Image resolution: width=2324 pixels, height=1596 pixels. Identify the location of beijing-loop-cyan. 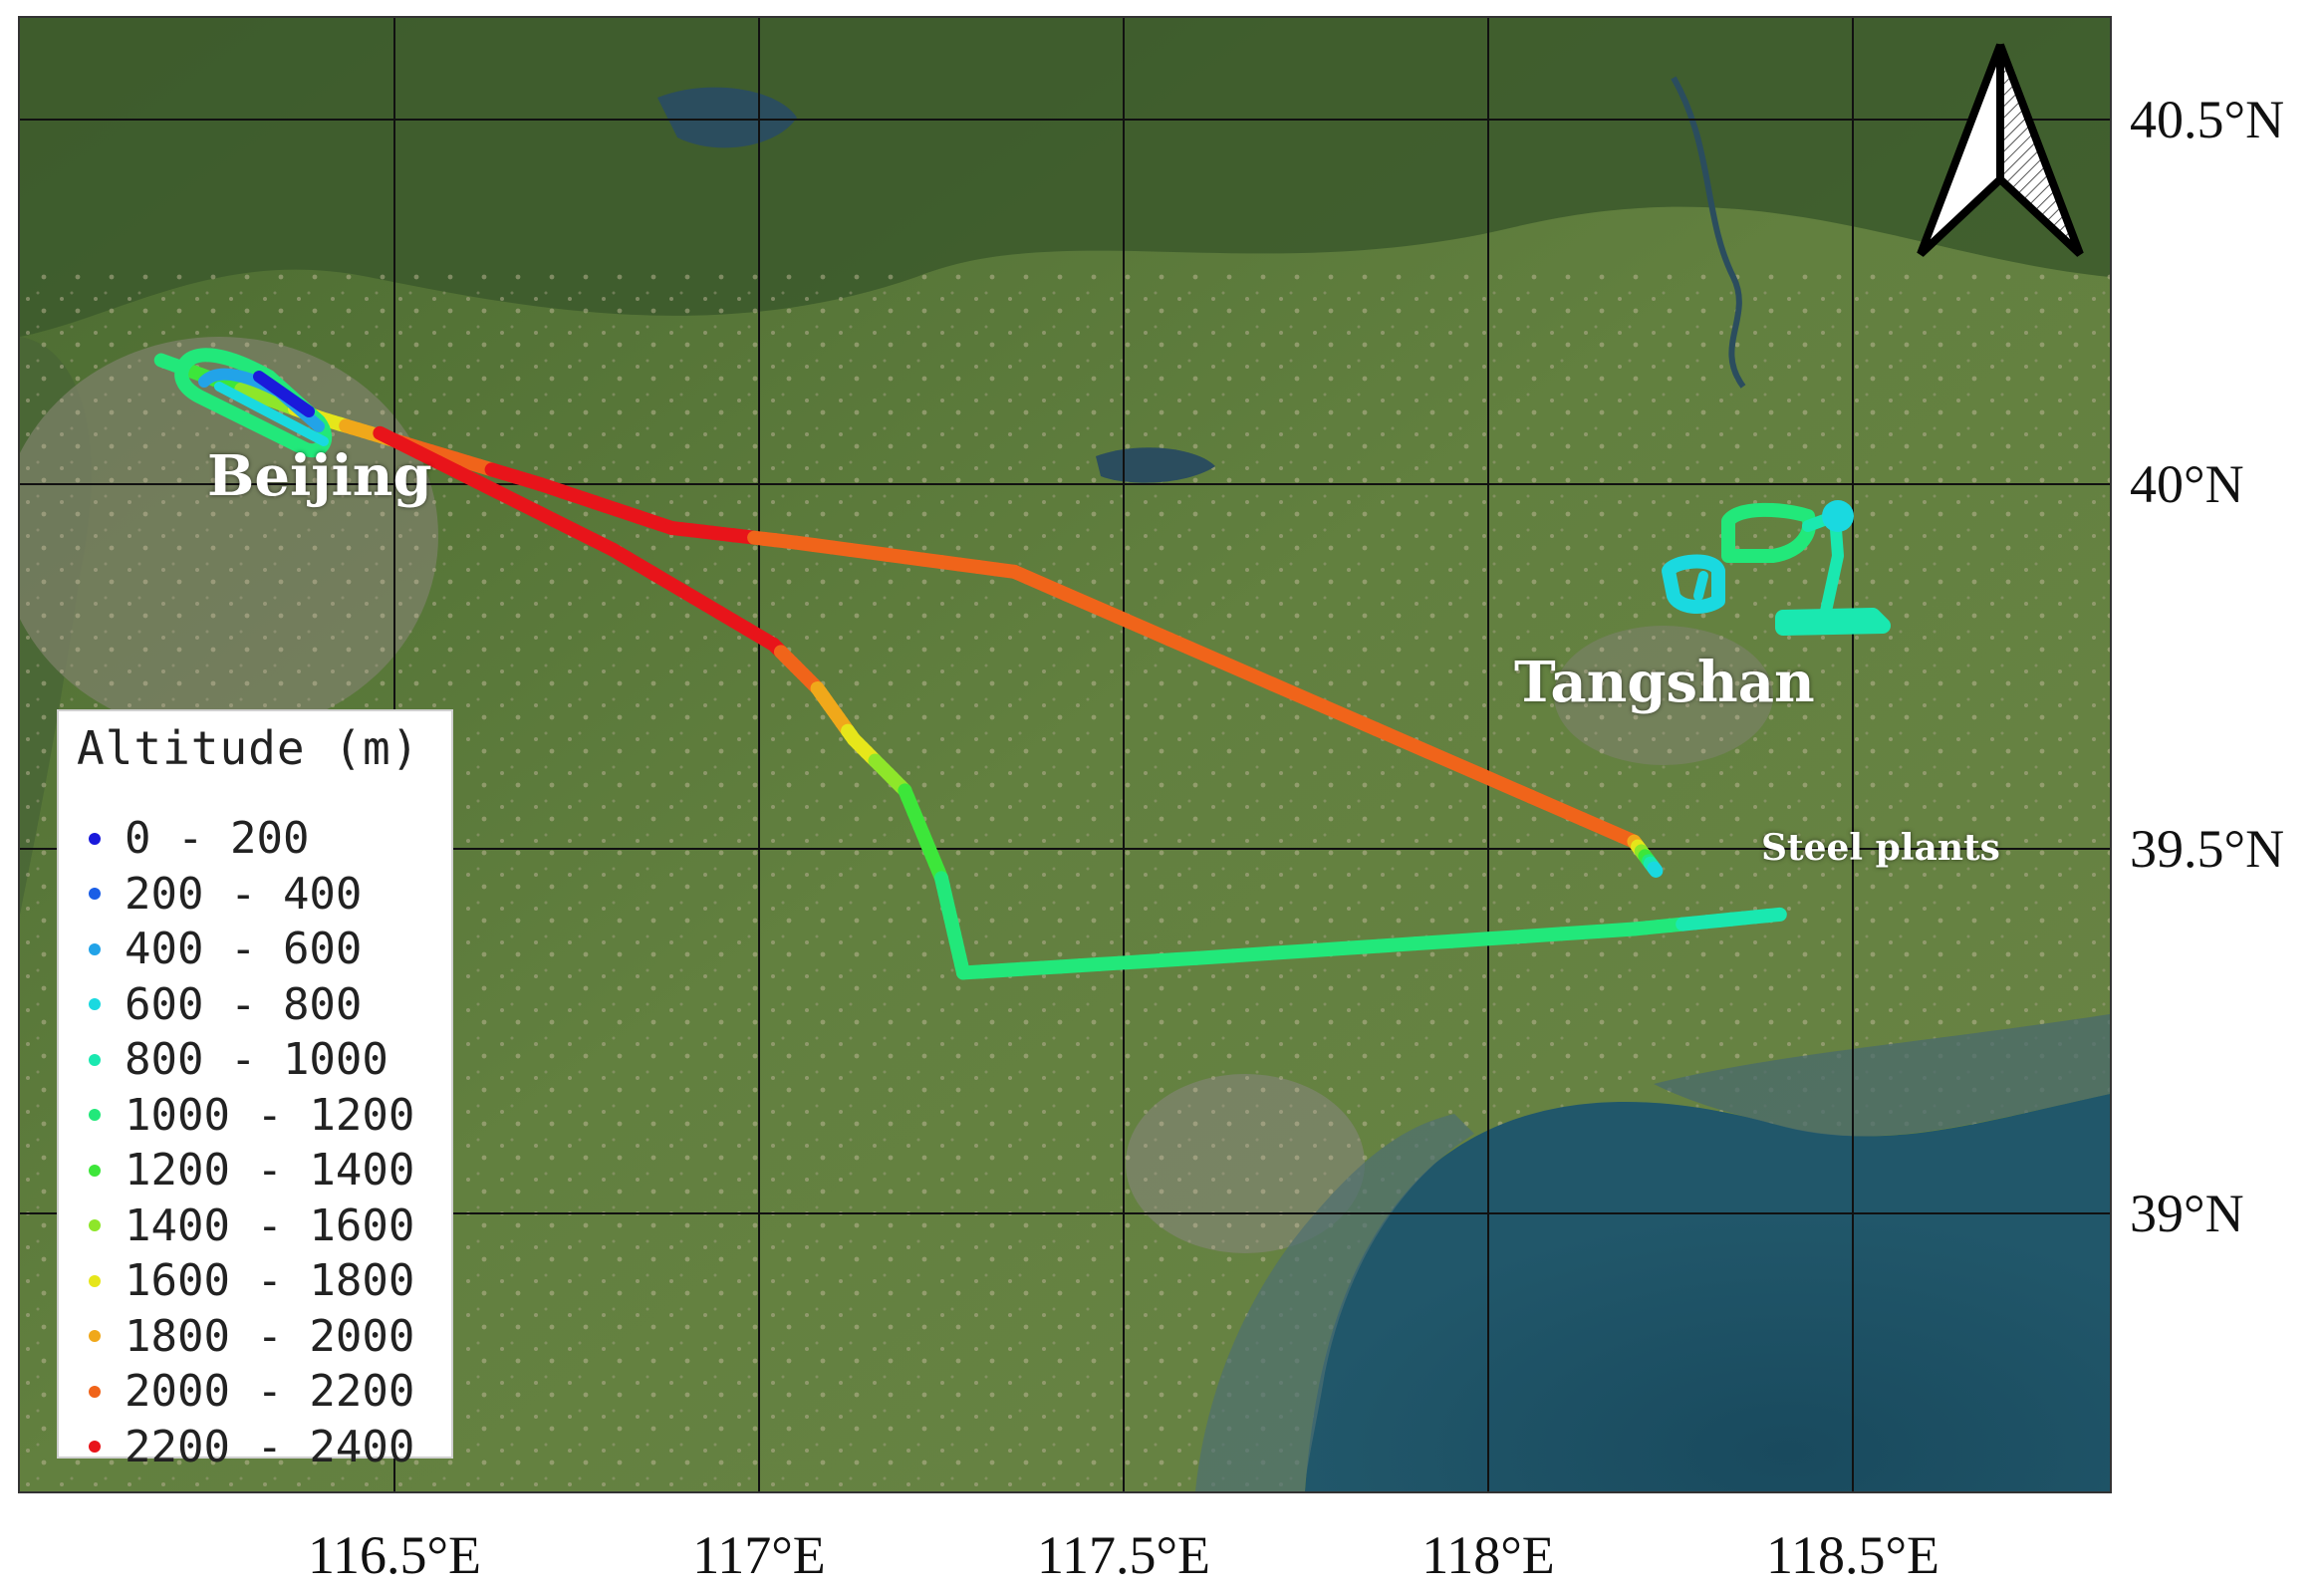
(271, 414).